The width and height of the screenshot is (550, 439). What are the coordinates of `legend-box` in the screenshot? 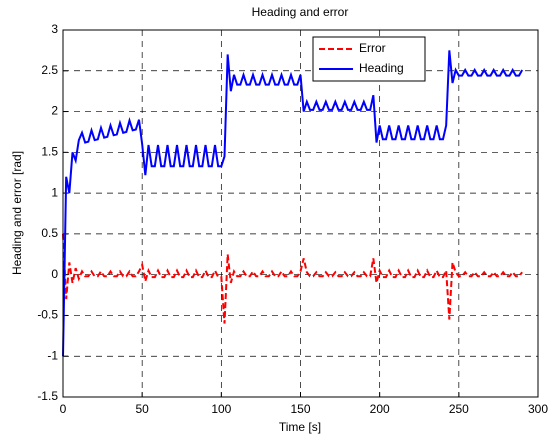 It's located at (369, 59).